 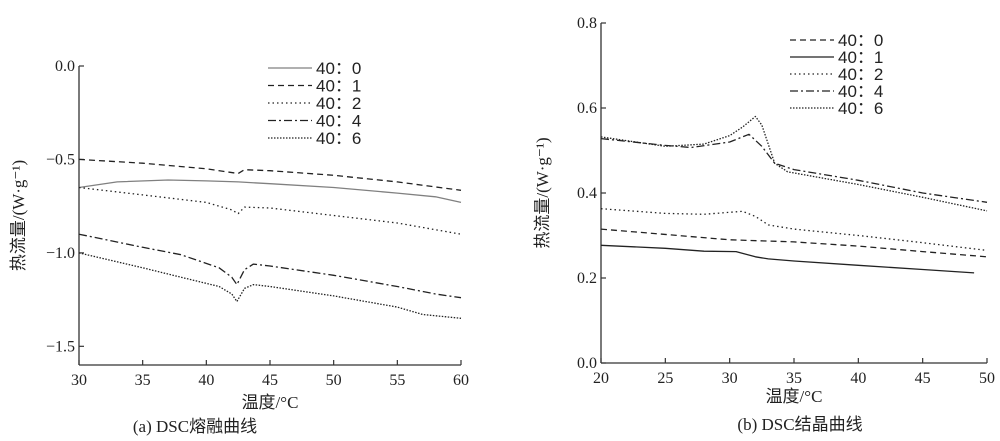 What do you see at coordinates (60, 159) in the screenshot?
I see `y-tick-label: −0.5` at bounding box center [60, 159].